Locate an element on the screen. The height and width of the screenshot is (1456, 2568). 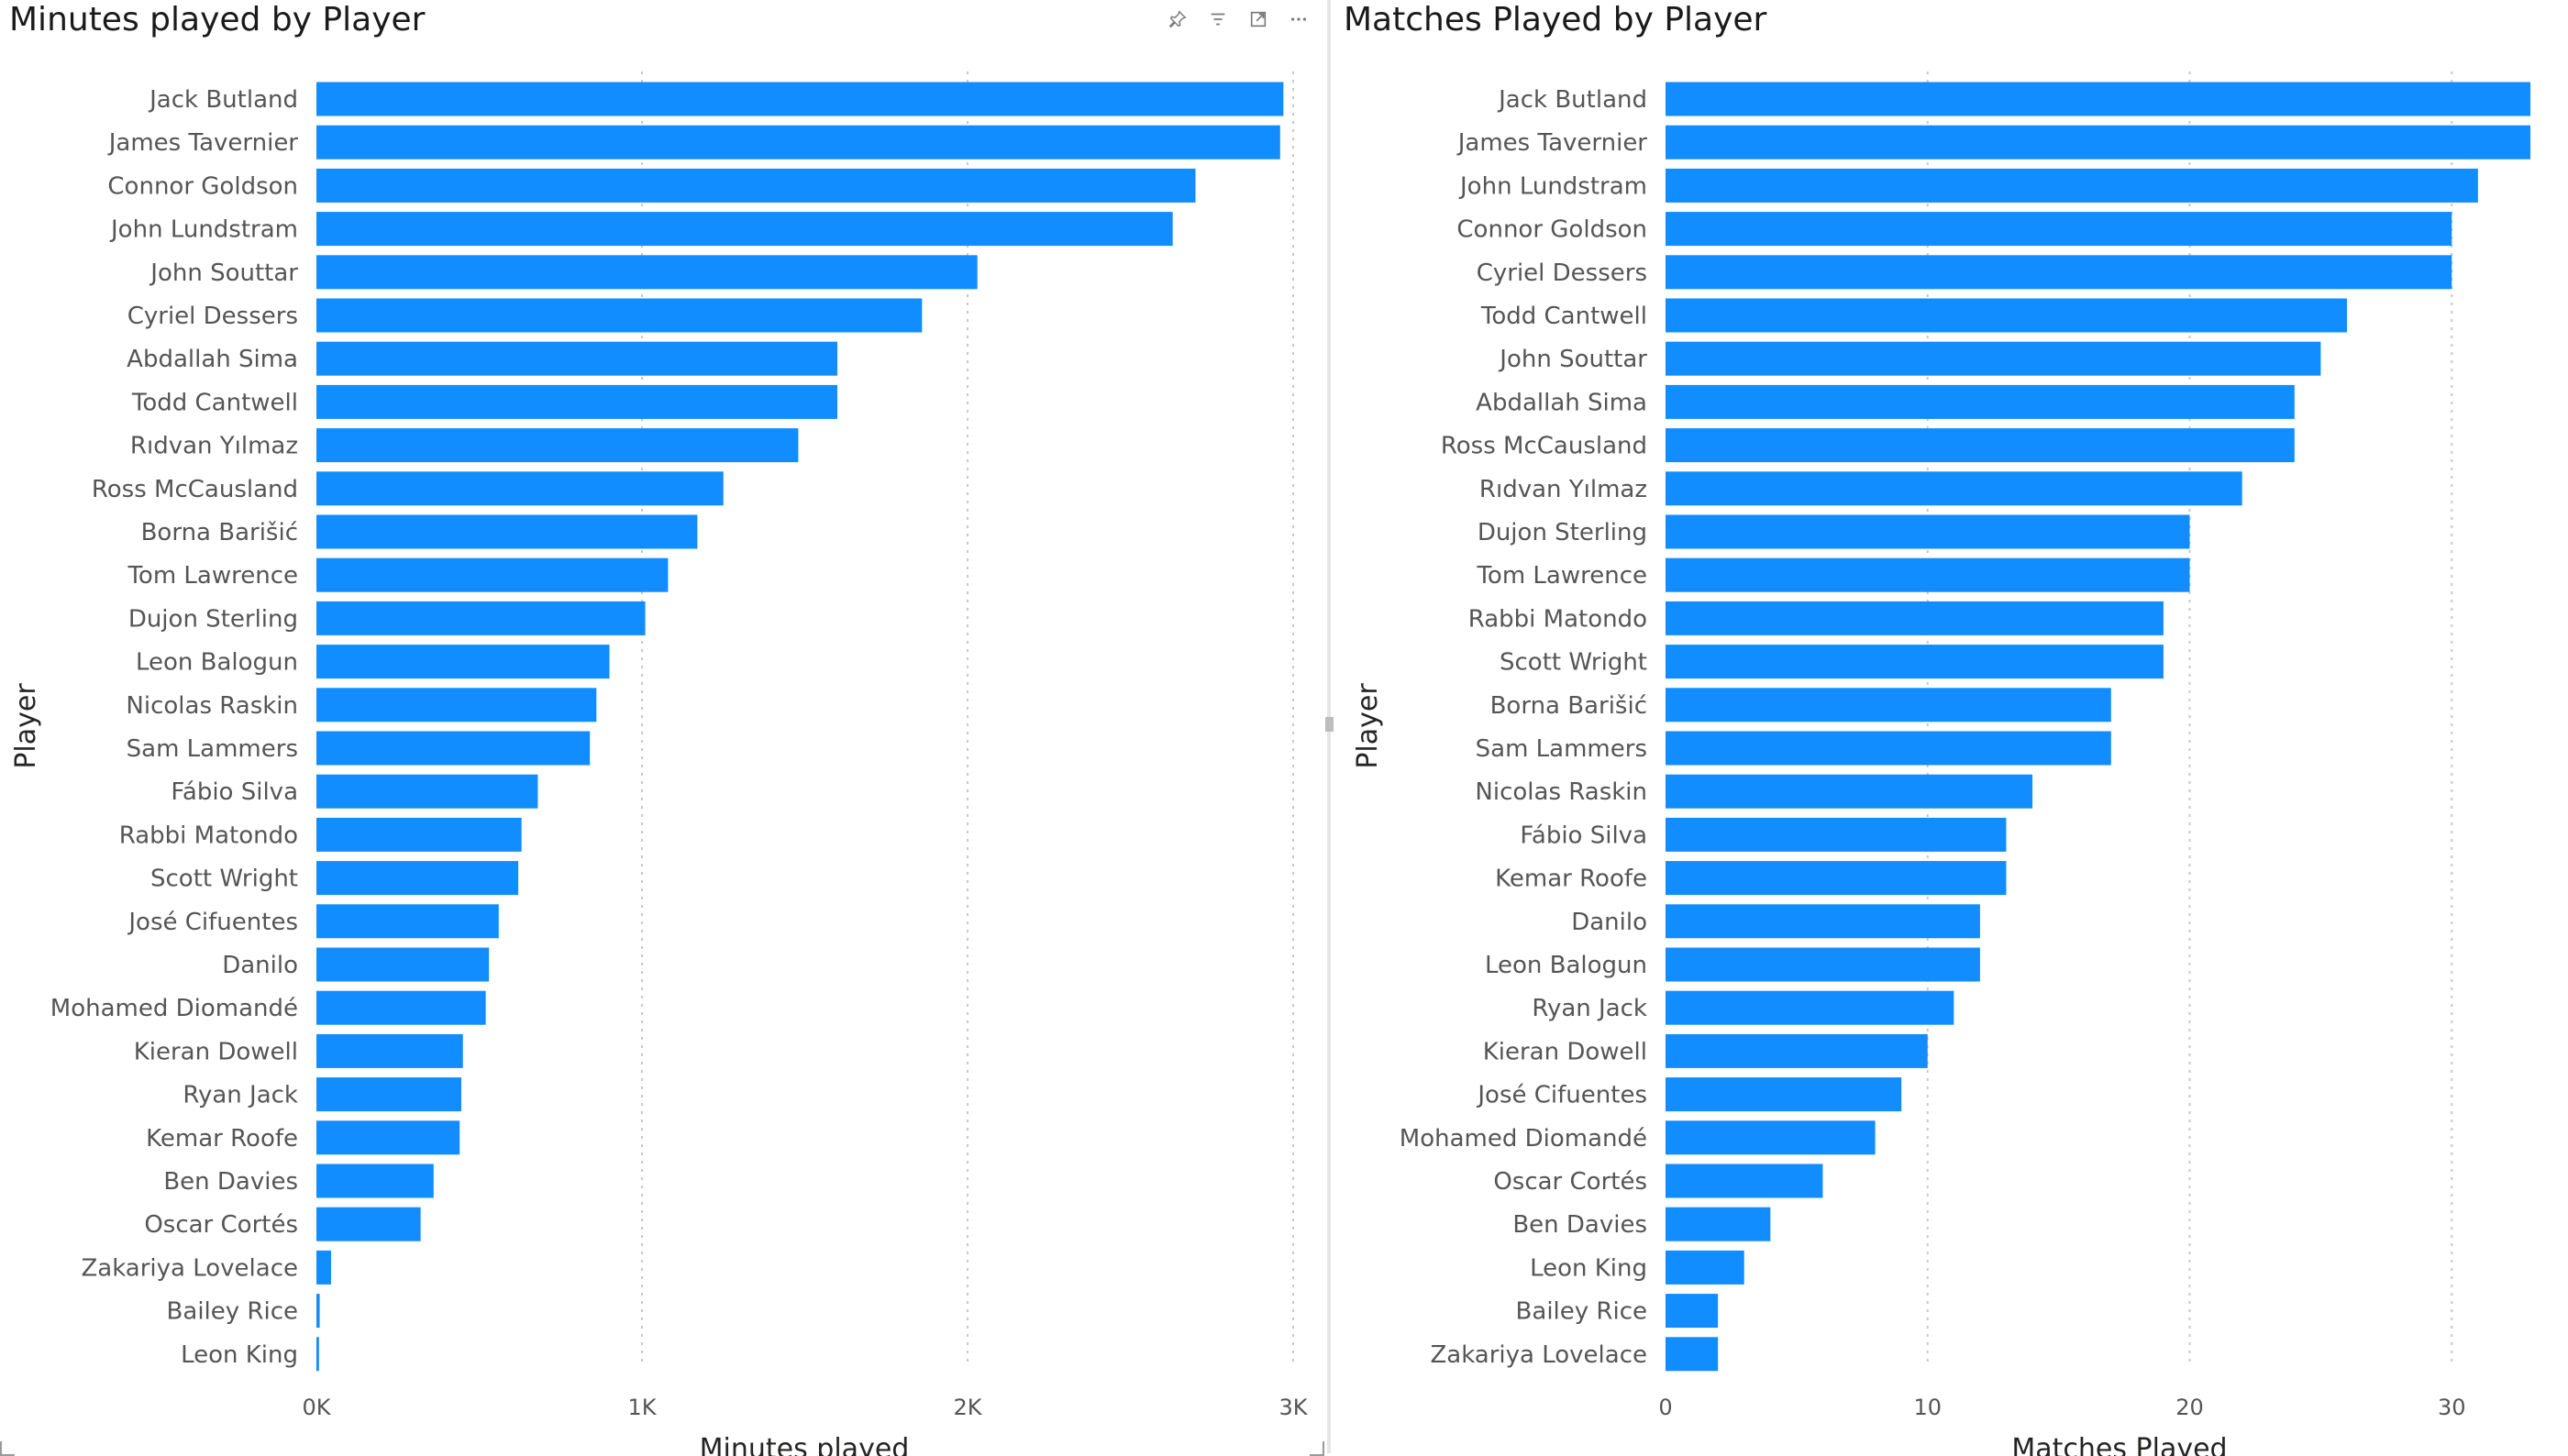
category-label: Todd Cantwell is located at coordinates (1563, 316).